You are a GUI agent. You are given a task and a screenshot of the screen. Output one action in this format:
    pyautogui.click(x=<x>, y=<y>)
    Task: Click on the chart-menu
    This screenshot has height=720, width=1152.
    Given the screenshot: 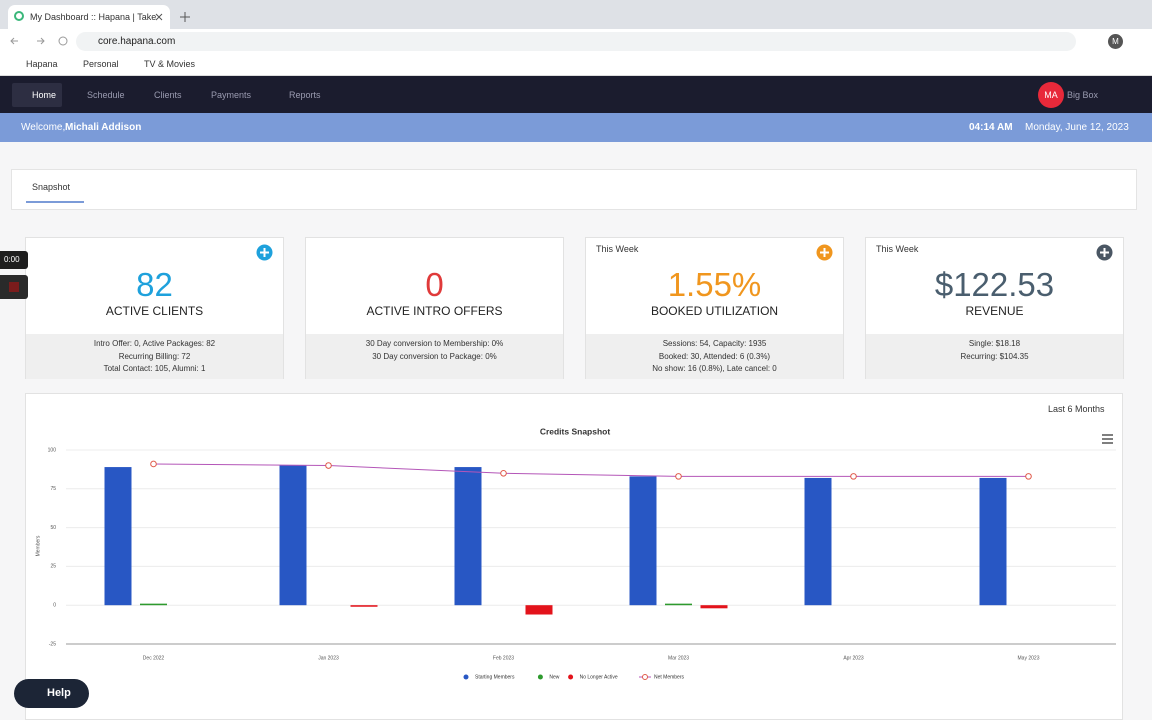 What is the action you would take?
    pyautogui.click(x=1107, y=439)
    